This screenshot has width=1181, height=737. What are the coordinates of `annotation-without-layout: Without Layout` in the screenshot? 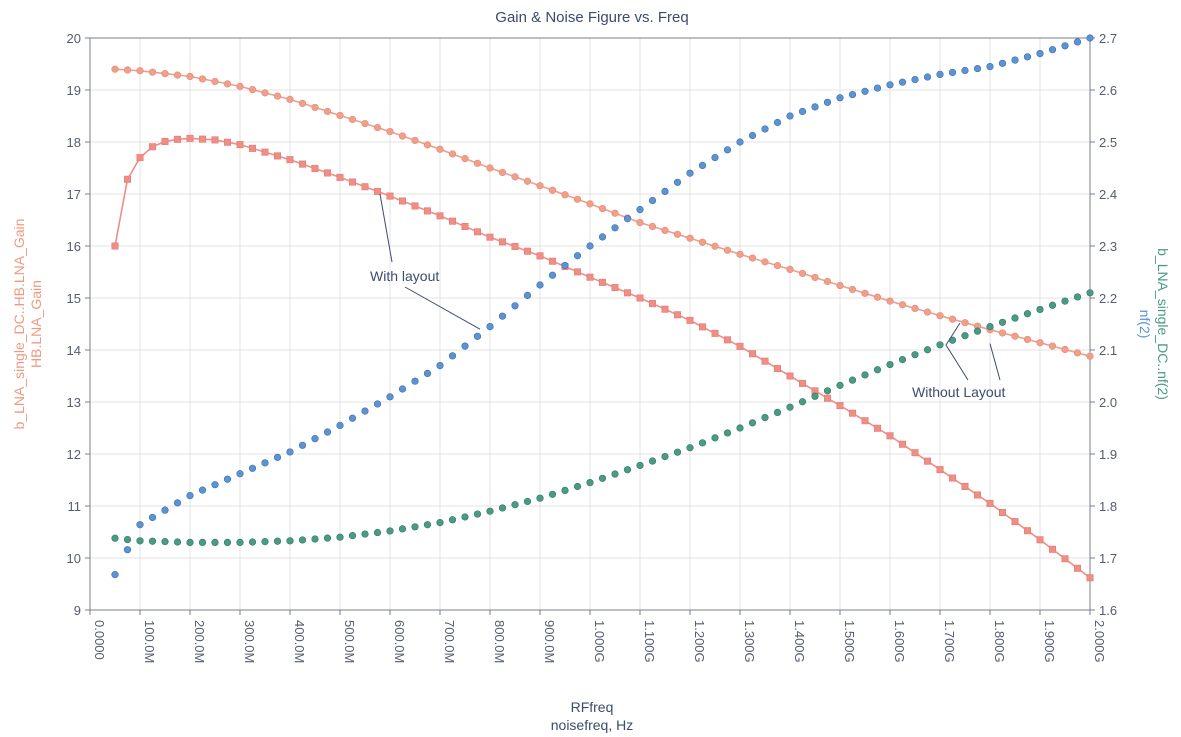 It's located at (958, 392).